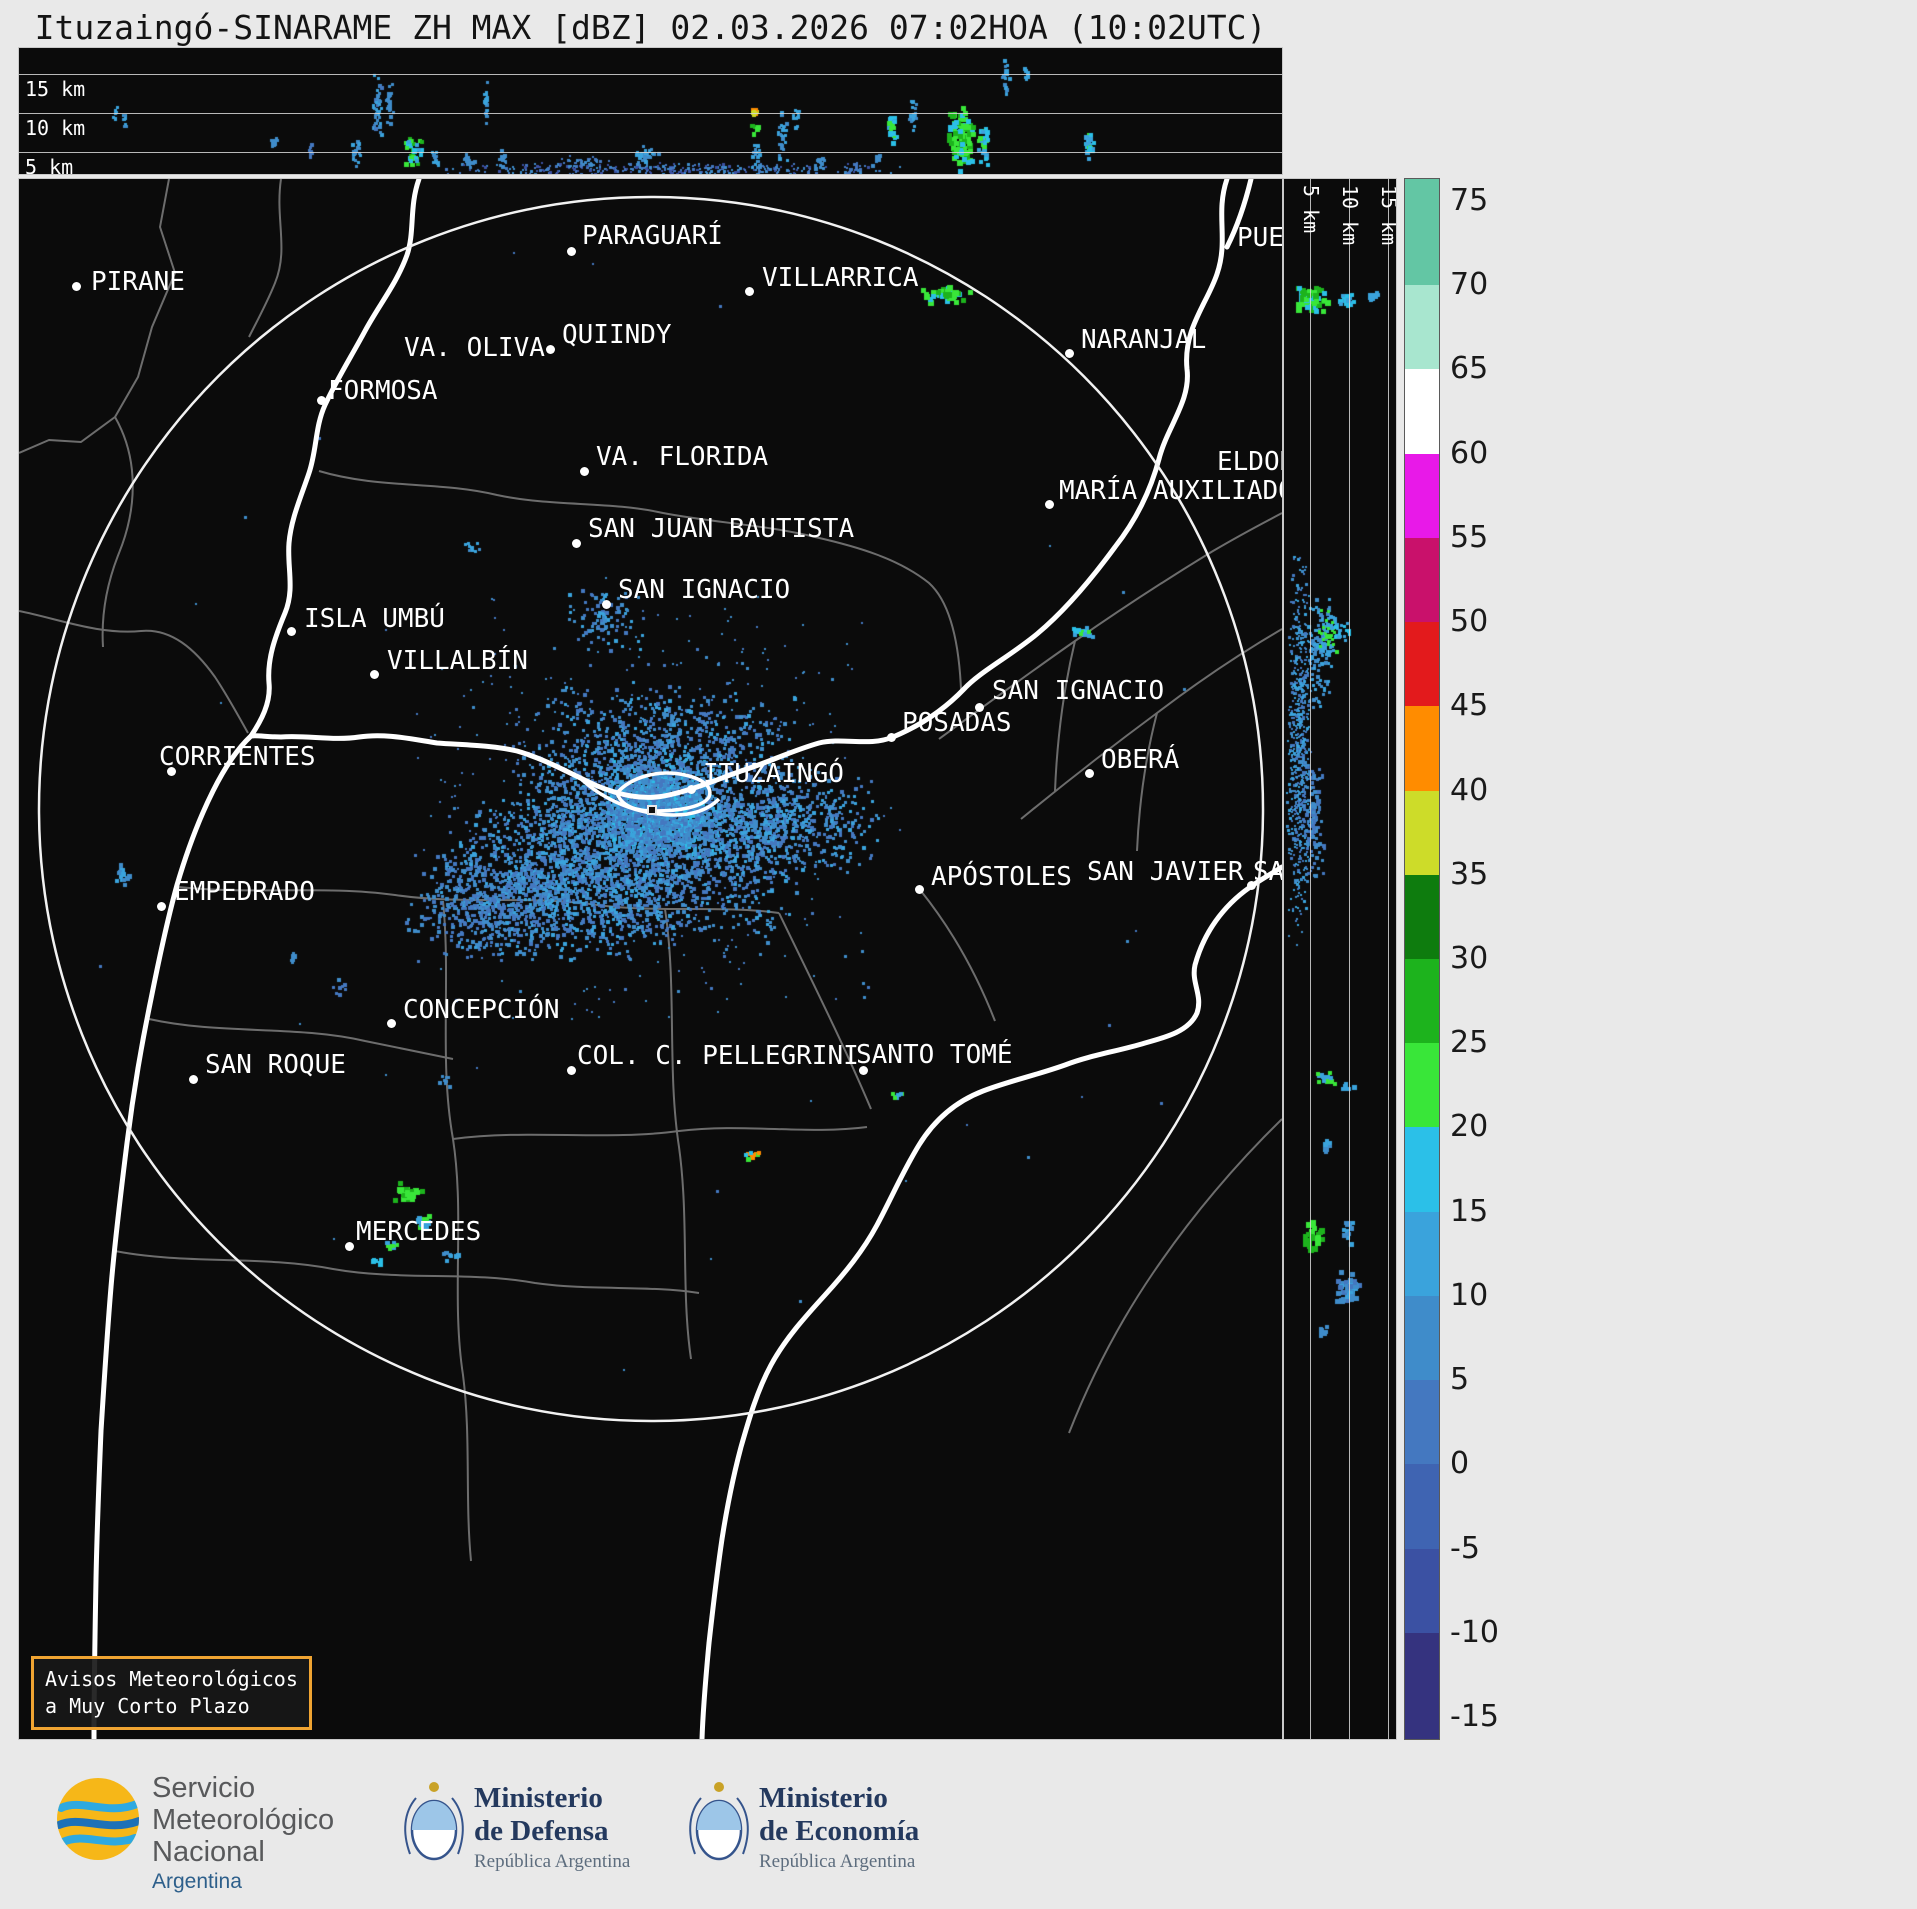  What do you see at coordinates (208, 1852) in the screenshot?
I see `smn-line-3: Nacional` at bounding box center [208, 1852].